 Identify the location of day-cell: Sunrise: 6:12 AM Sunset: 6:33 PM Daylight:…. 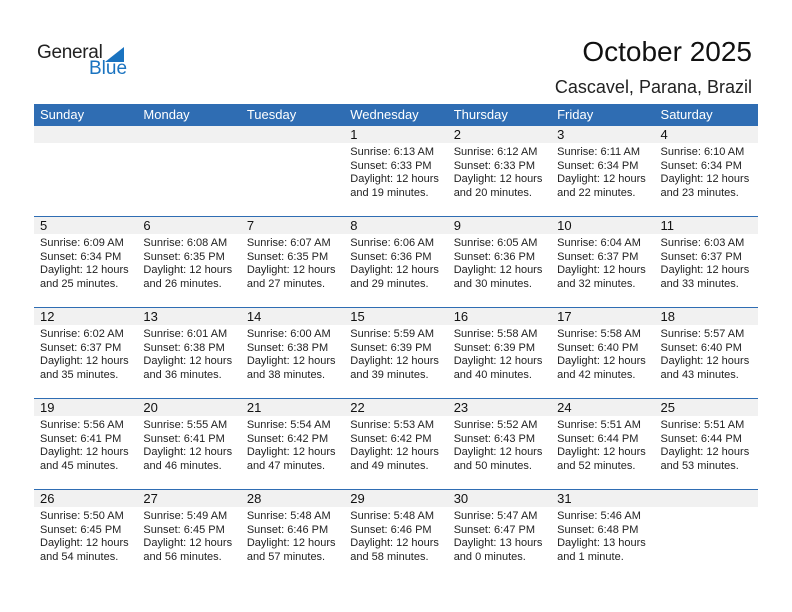
(499, 171).